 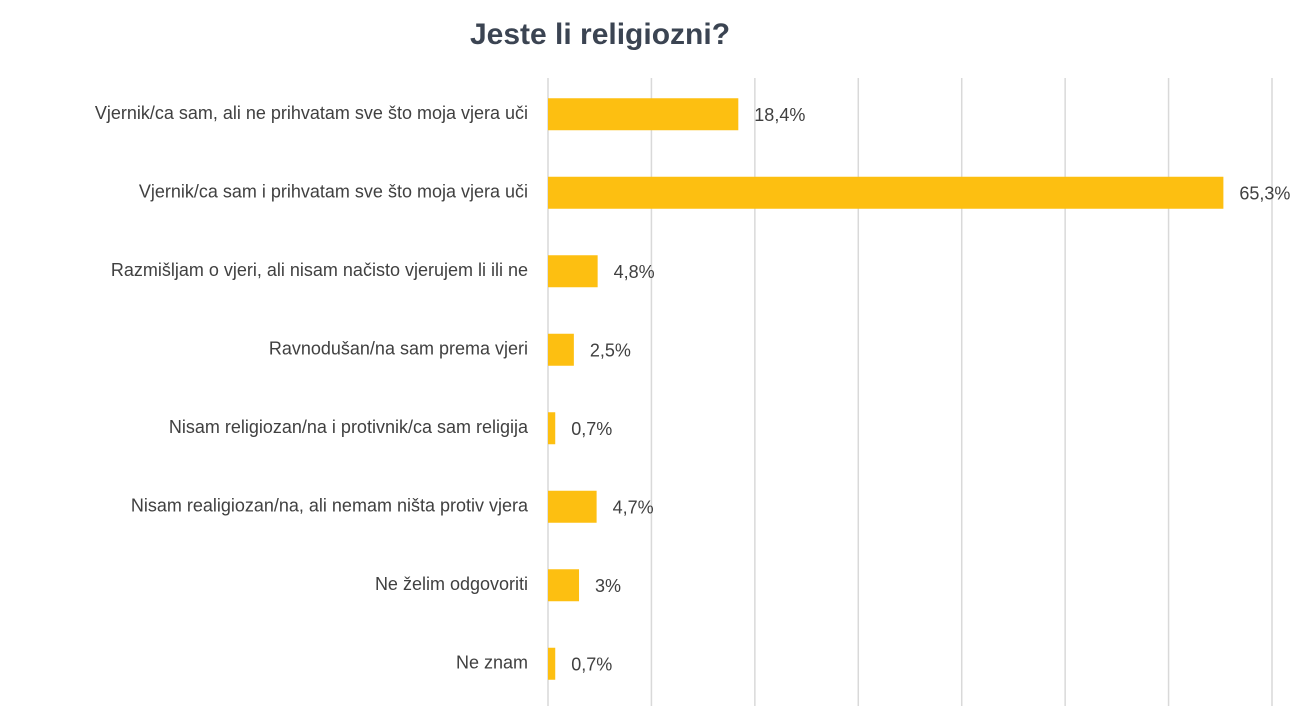 What do you see at coordinates (634, 272) in the screenshot?
I see `value-label: 4,8%` at bounding box center [634, 272].